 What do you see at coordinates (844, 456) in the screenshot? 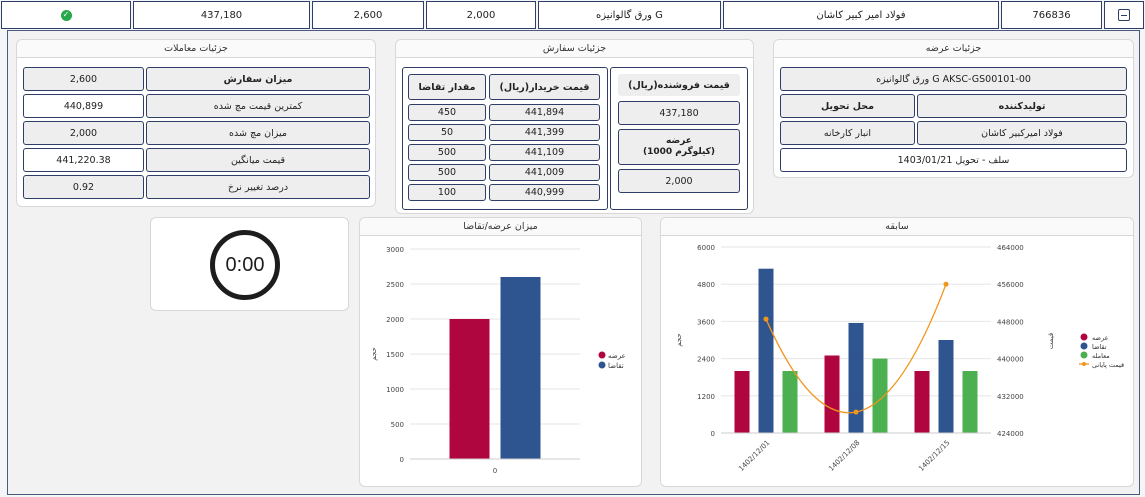
I see `x-tick-label: 1402/12/08` at bounding box center [844, 456].